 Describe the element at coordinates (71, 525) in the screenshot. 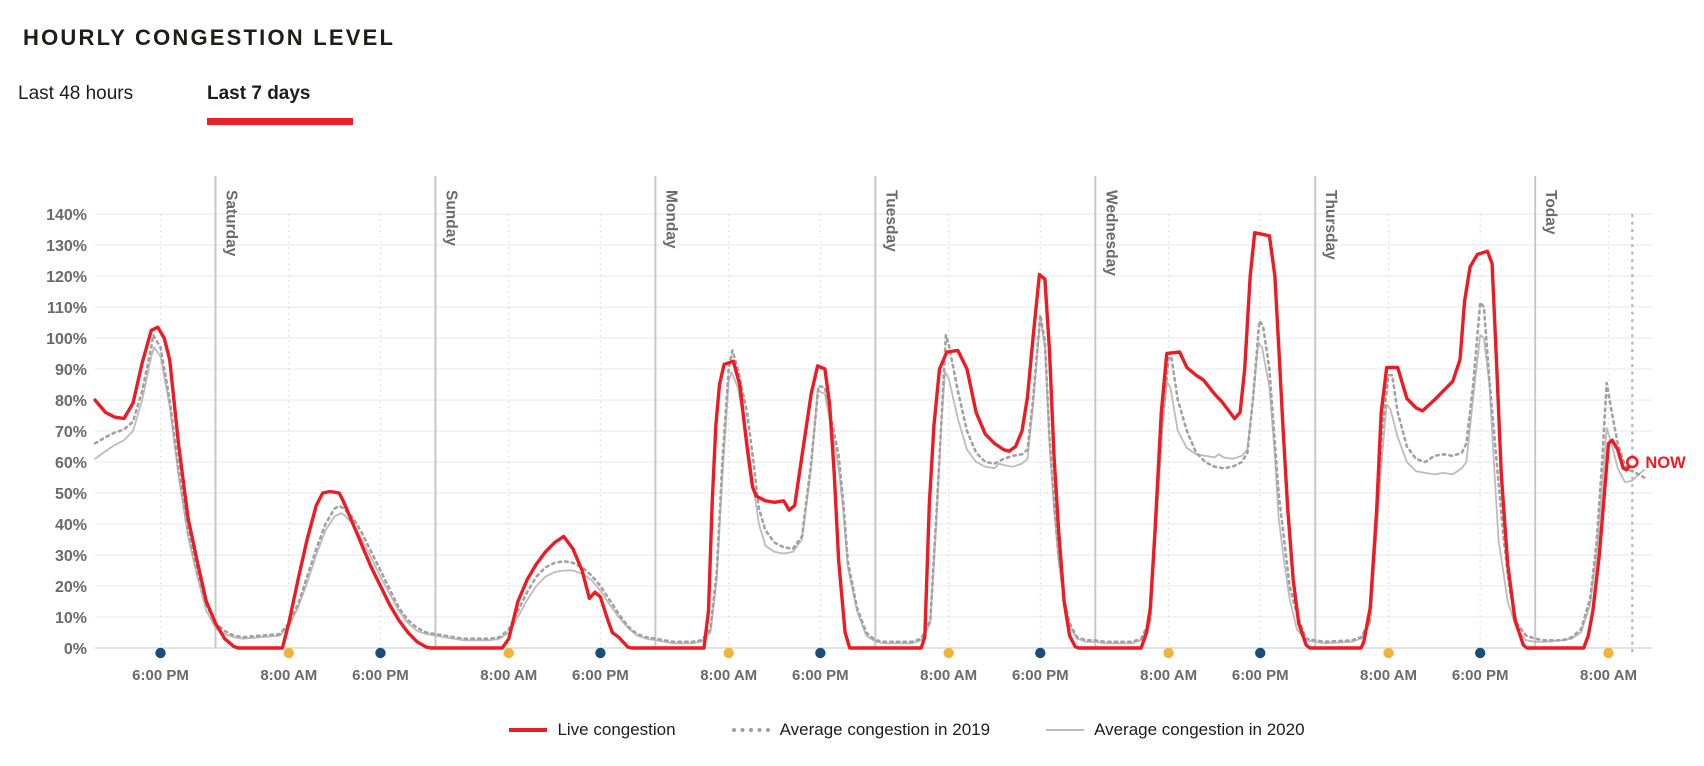

I see `y-tick-label: 40%` at that location.